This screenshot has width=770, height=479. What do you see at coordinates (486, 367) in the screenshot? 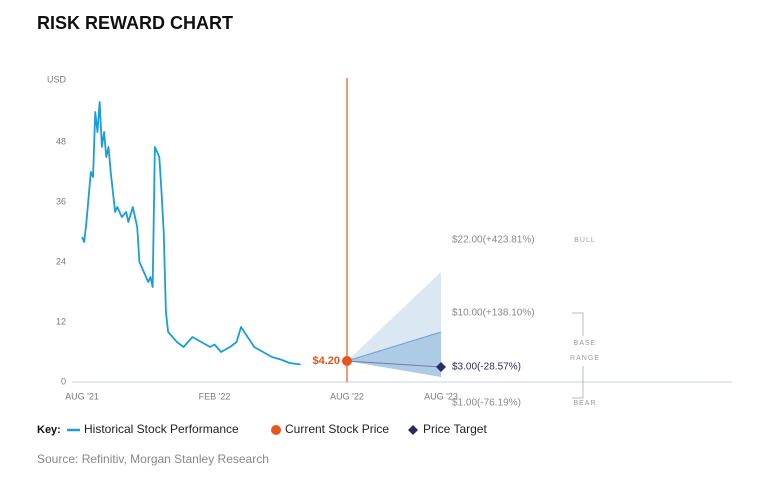
I see `price-target-label: $3.00(-28.57%)` at bounding box center [486, 367].